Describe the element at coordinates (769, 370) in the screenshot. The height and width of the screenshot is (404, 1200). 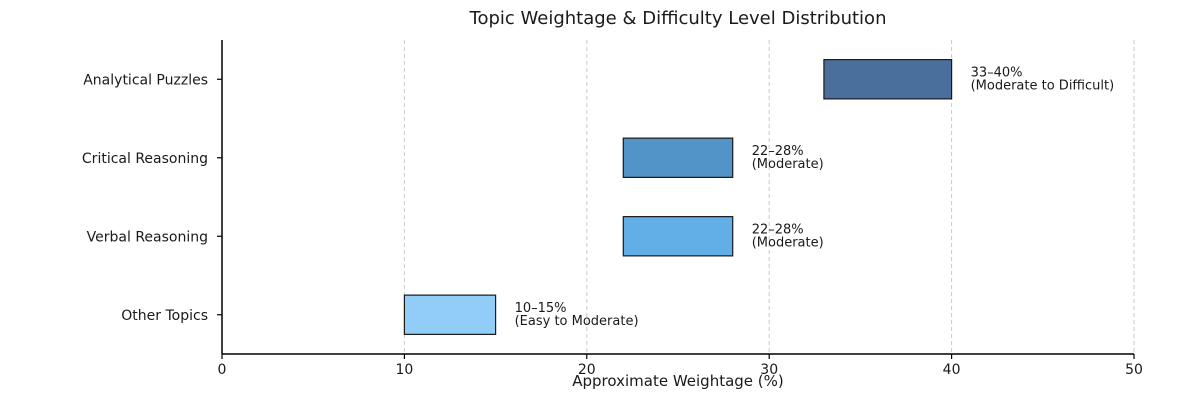
I see `x-tick-label: 30` at that location.